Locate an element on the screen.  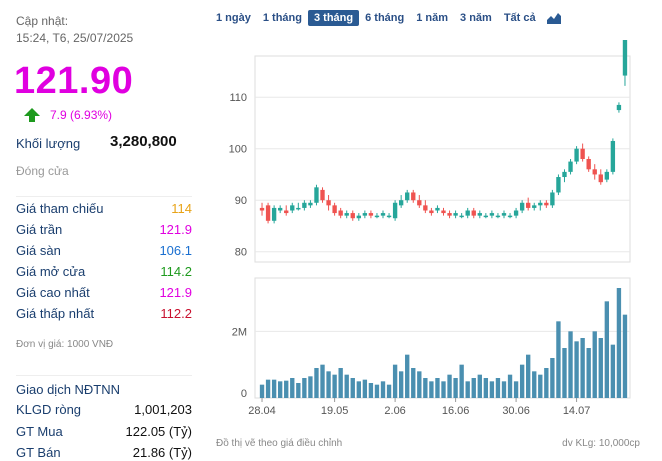
area-chart-icon is located at coordinates (553, 18).